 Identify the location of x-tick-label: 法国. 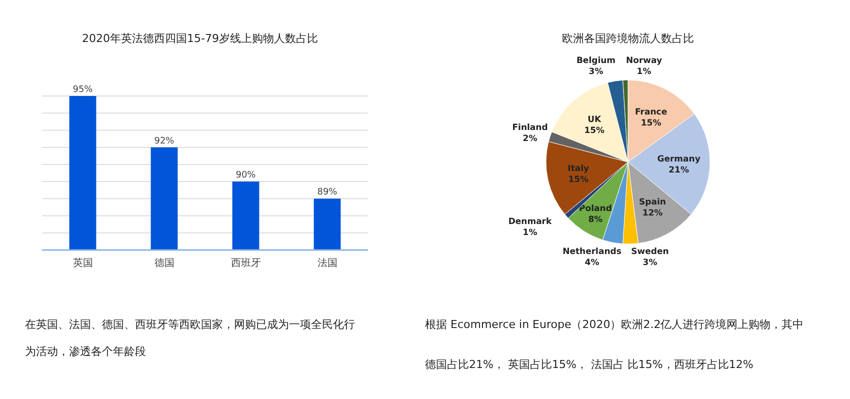
(327, 263).